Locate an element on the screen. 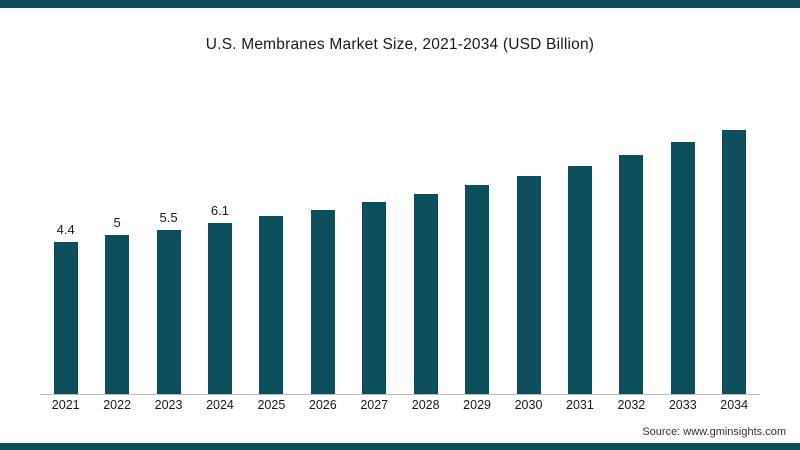 Image resolution: width=800 pixels, height=450 pixels. bar-group-2032 is located at coordinates (631, 252).